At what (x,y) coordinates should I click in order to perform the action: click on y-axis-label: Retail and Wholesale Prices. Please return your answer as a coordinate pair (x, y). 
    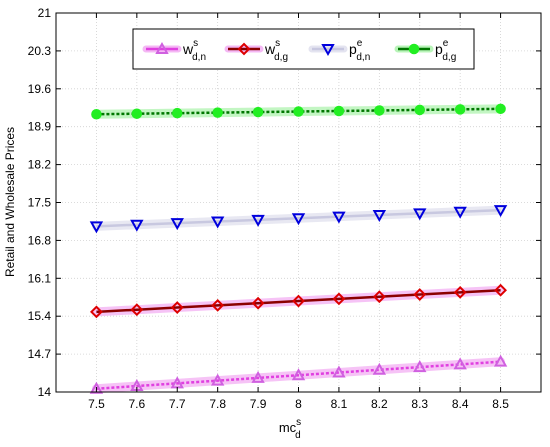
    Looking at the image, I should click on (10, 202).